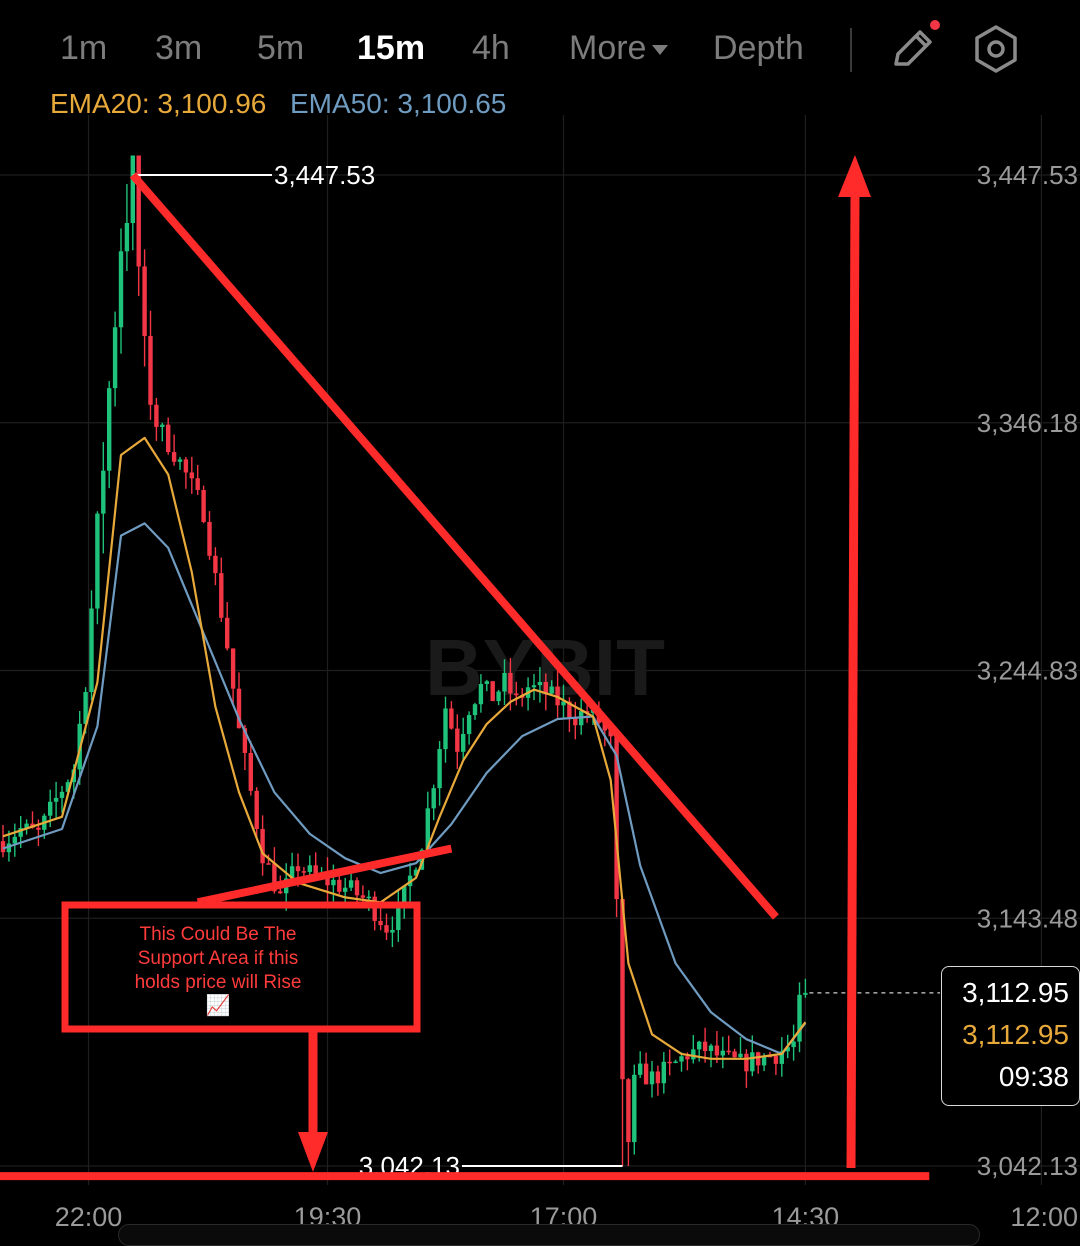 This screenshot has width=1080, height=1246. What do you see at coordinates (1044, 1217) in the screenshot?
I see `x-tick-label: 12:00` at bounding box center [1044, 1217].